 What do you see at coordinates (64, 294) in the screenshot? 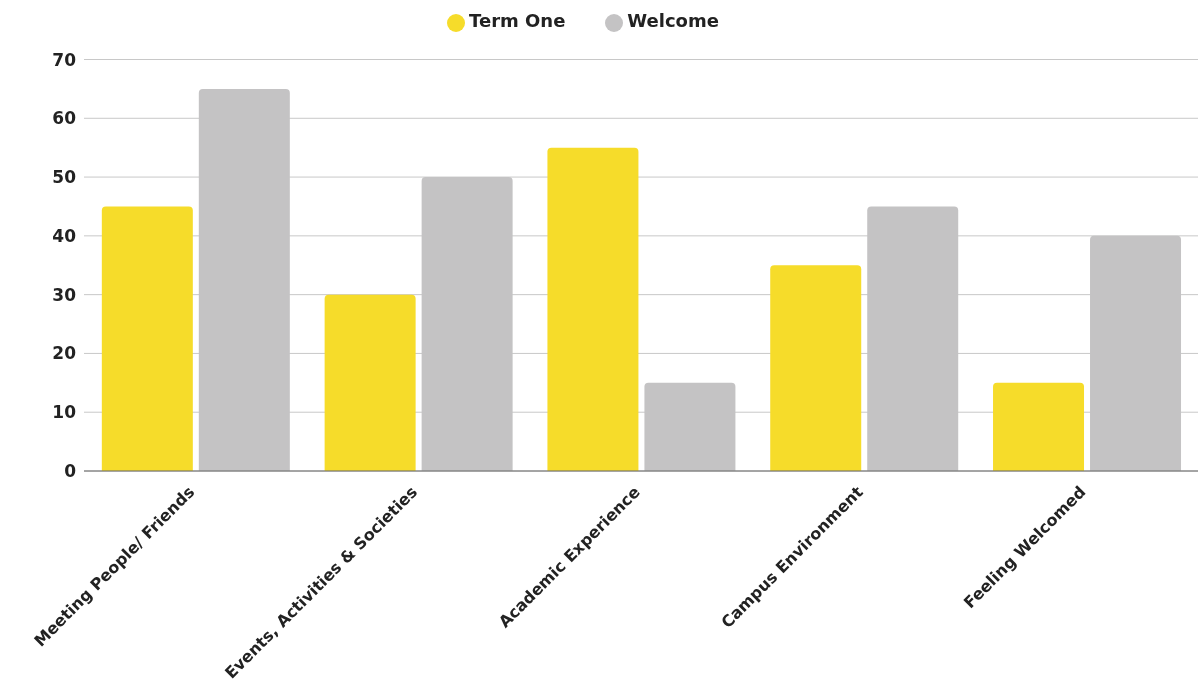
I see `y-tick-label: 30` at bounding box center [64, 294].